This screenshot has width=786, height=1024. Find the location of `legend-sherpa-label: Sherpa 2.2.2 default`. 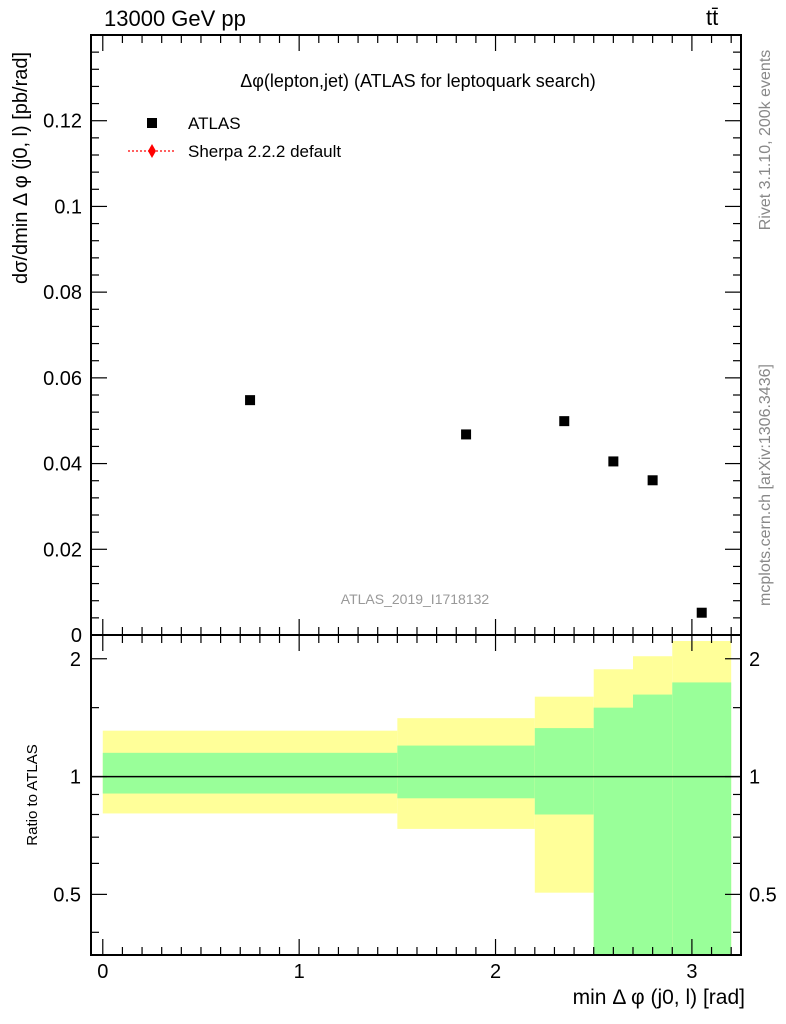

legend-sherpa-label: Sherpa 2.2.2 default is located at coordinates (264, 151).